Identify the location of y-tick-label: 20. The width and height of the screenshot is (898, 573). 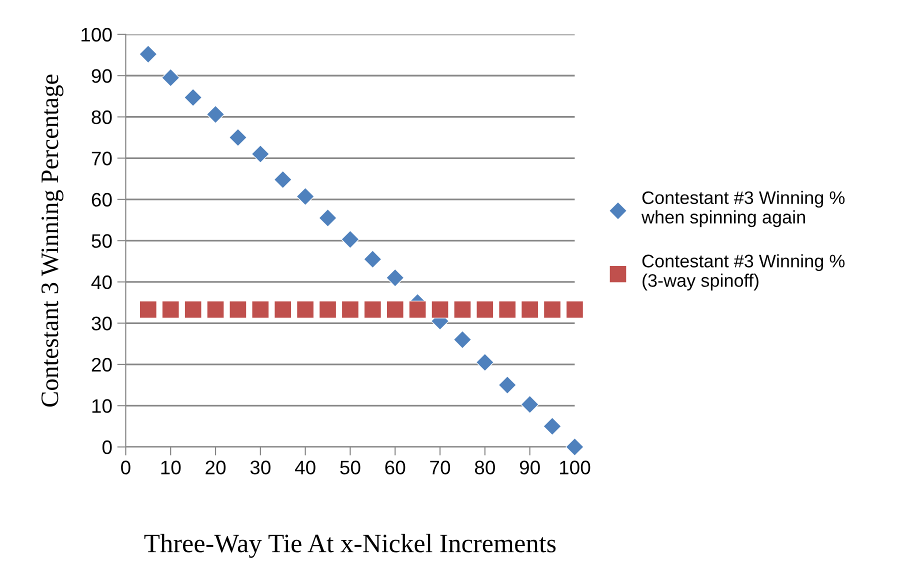
(102, 365).